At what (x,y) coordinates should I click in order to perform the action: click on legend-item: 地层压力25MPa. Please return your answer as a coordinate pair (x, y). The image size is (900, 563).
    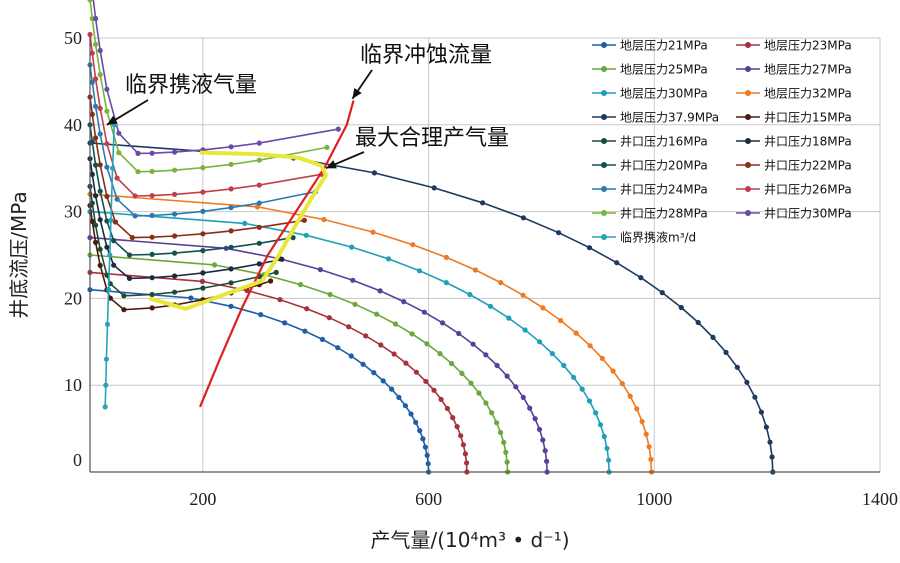
    Looking at the image, I should click on (650, 70).